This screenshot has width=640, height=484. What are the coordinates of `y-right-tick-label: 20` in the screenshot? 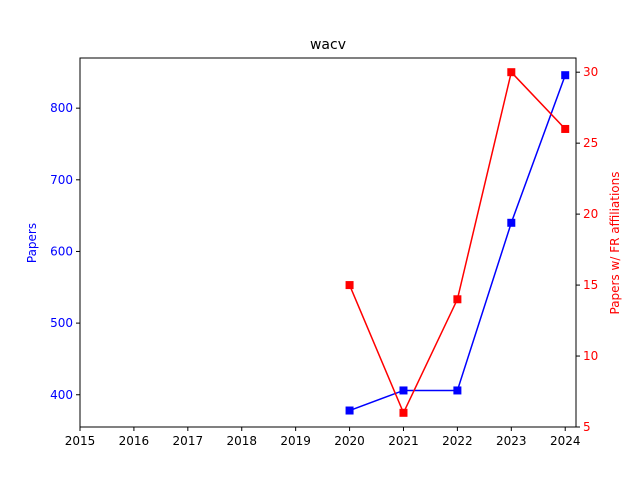 It's located at (590, 214).